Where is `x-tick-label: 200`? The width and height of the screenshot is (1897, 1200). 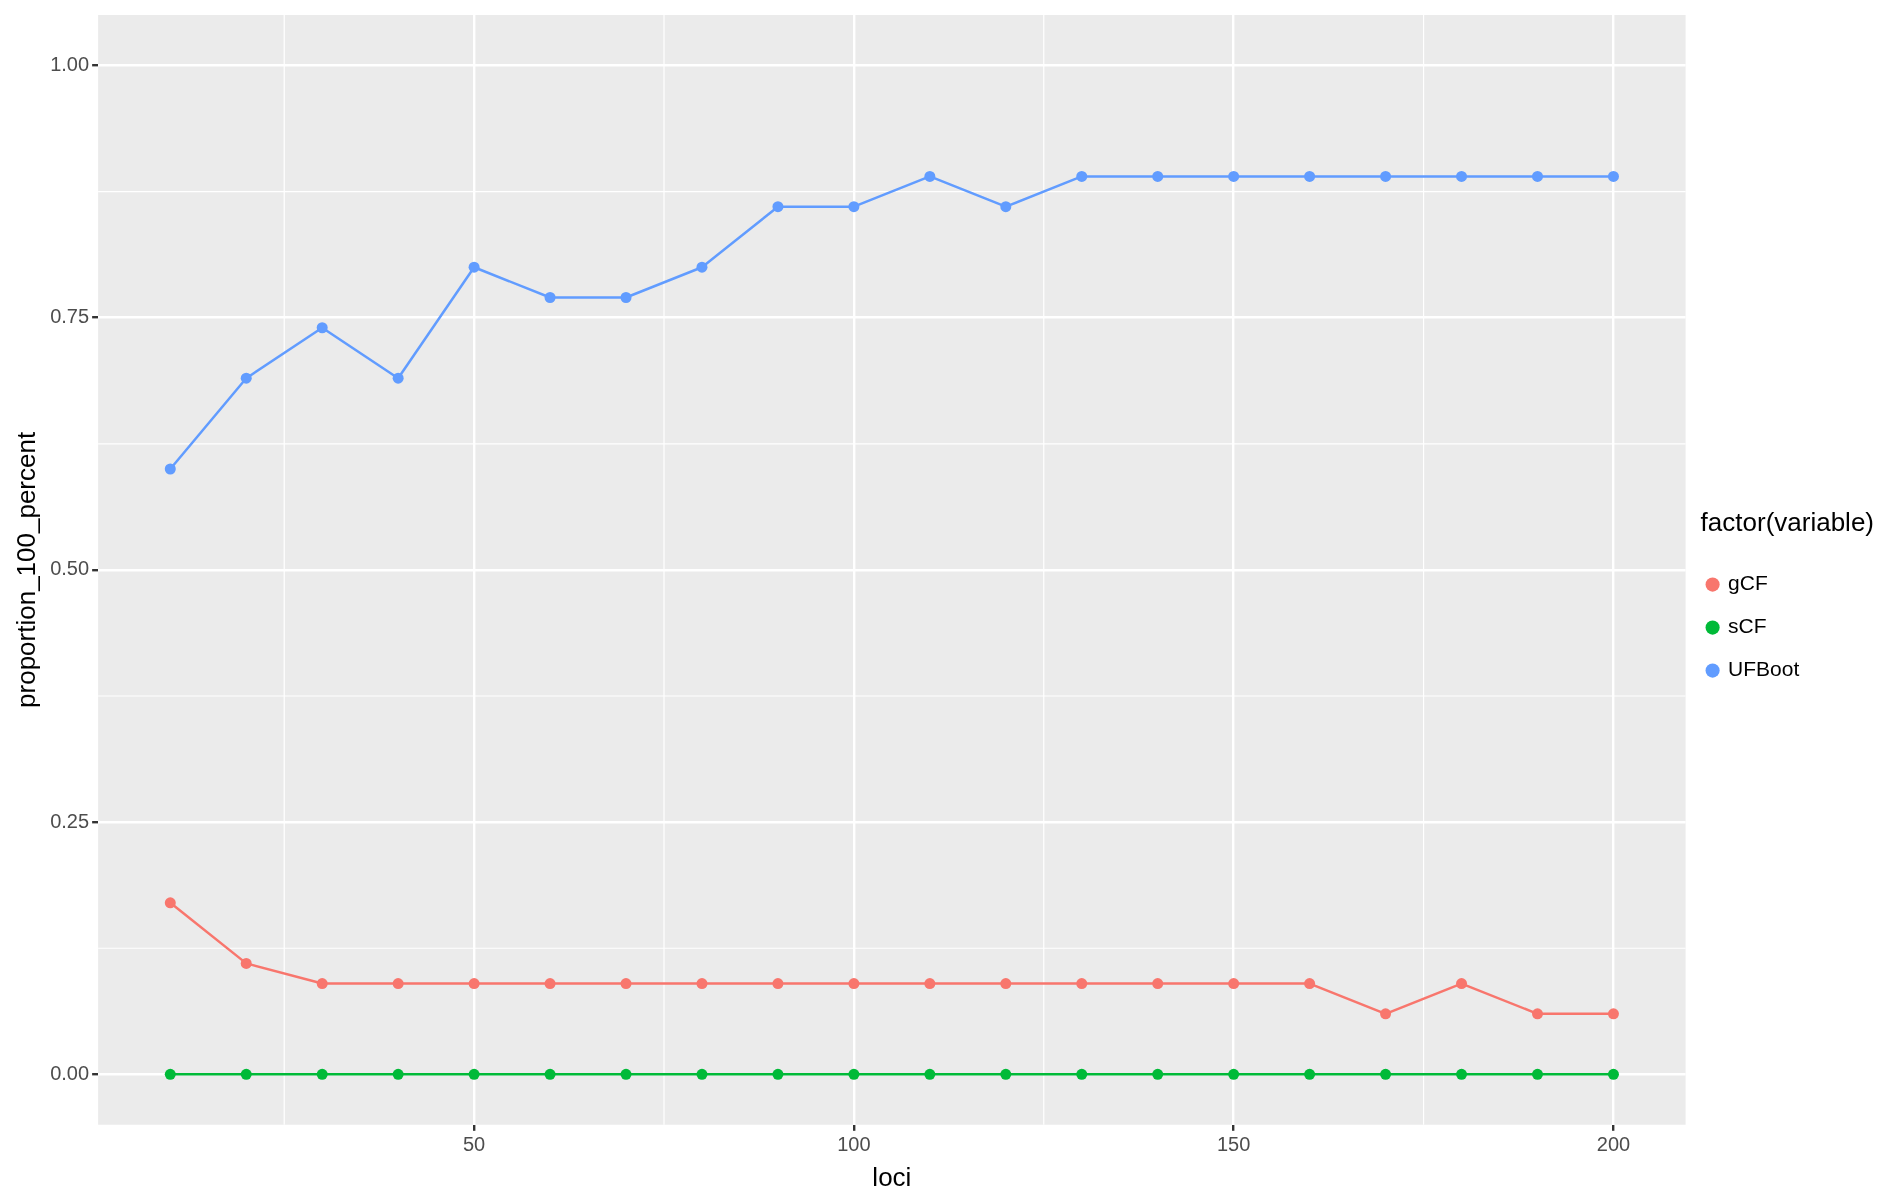 x-tick-label: 200 is located at coordinates (1613, 1144).